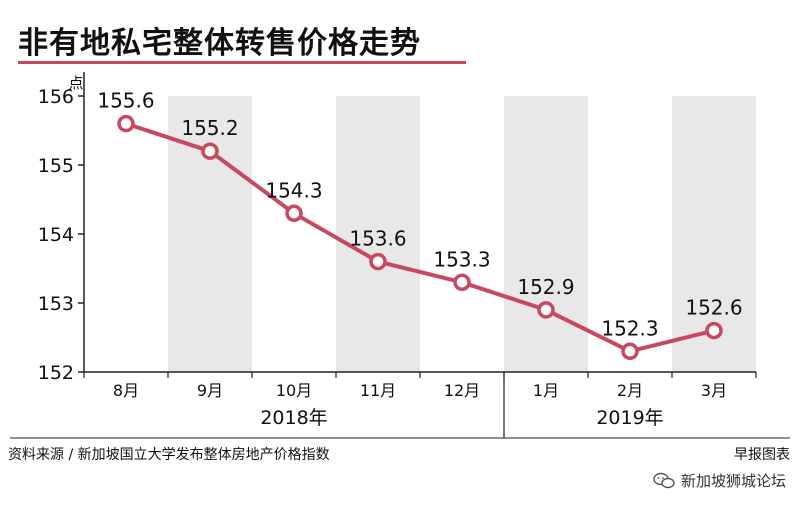  What do you see at coordinates (546, 390) in the screenshot?
I see `x-tick-label: 1月` at bounding box center [546, 390].